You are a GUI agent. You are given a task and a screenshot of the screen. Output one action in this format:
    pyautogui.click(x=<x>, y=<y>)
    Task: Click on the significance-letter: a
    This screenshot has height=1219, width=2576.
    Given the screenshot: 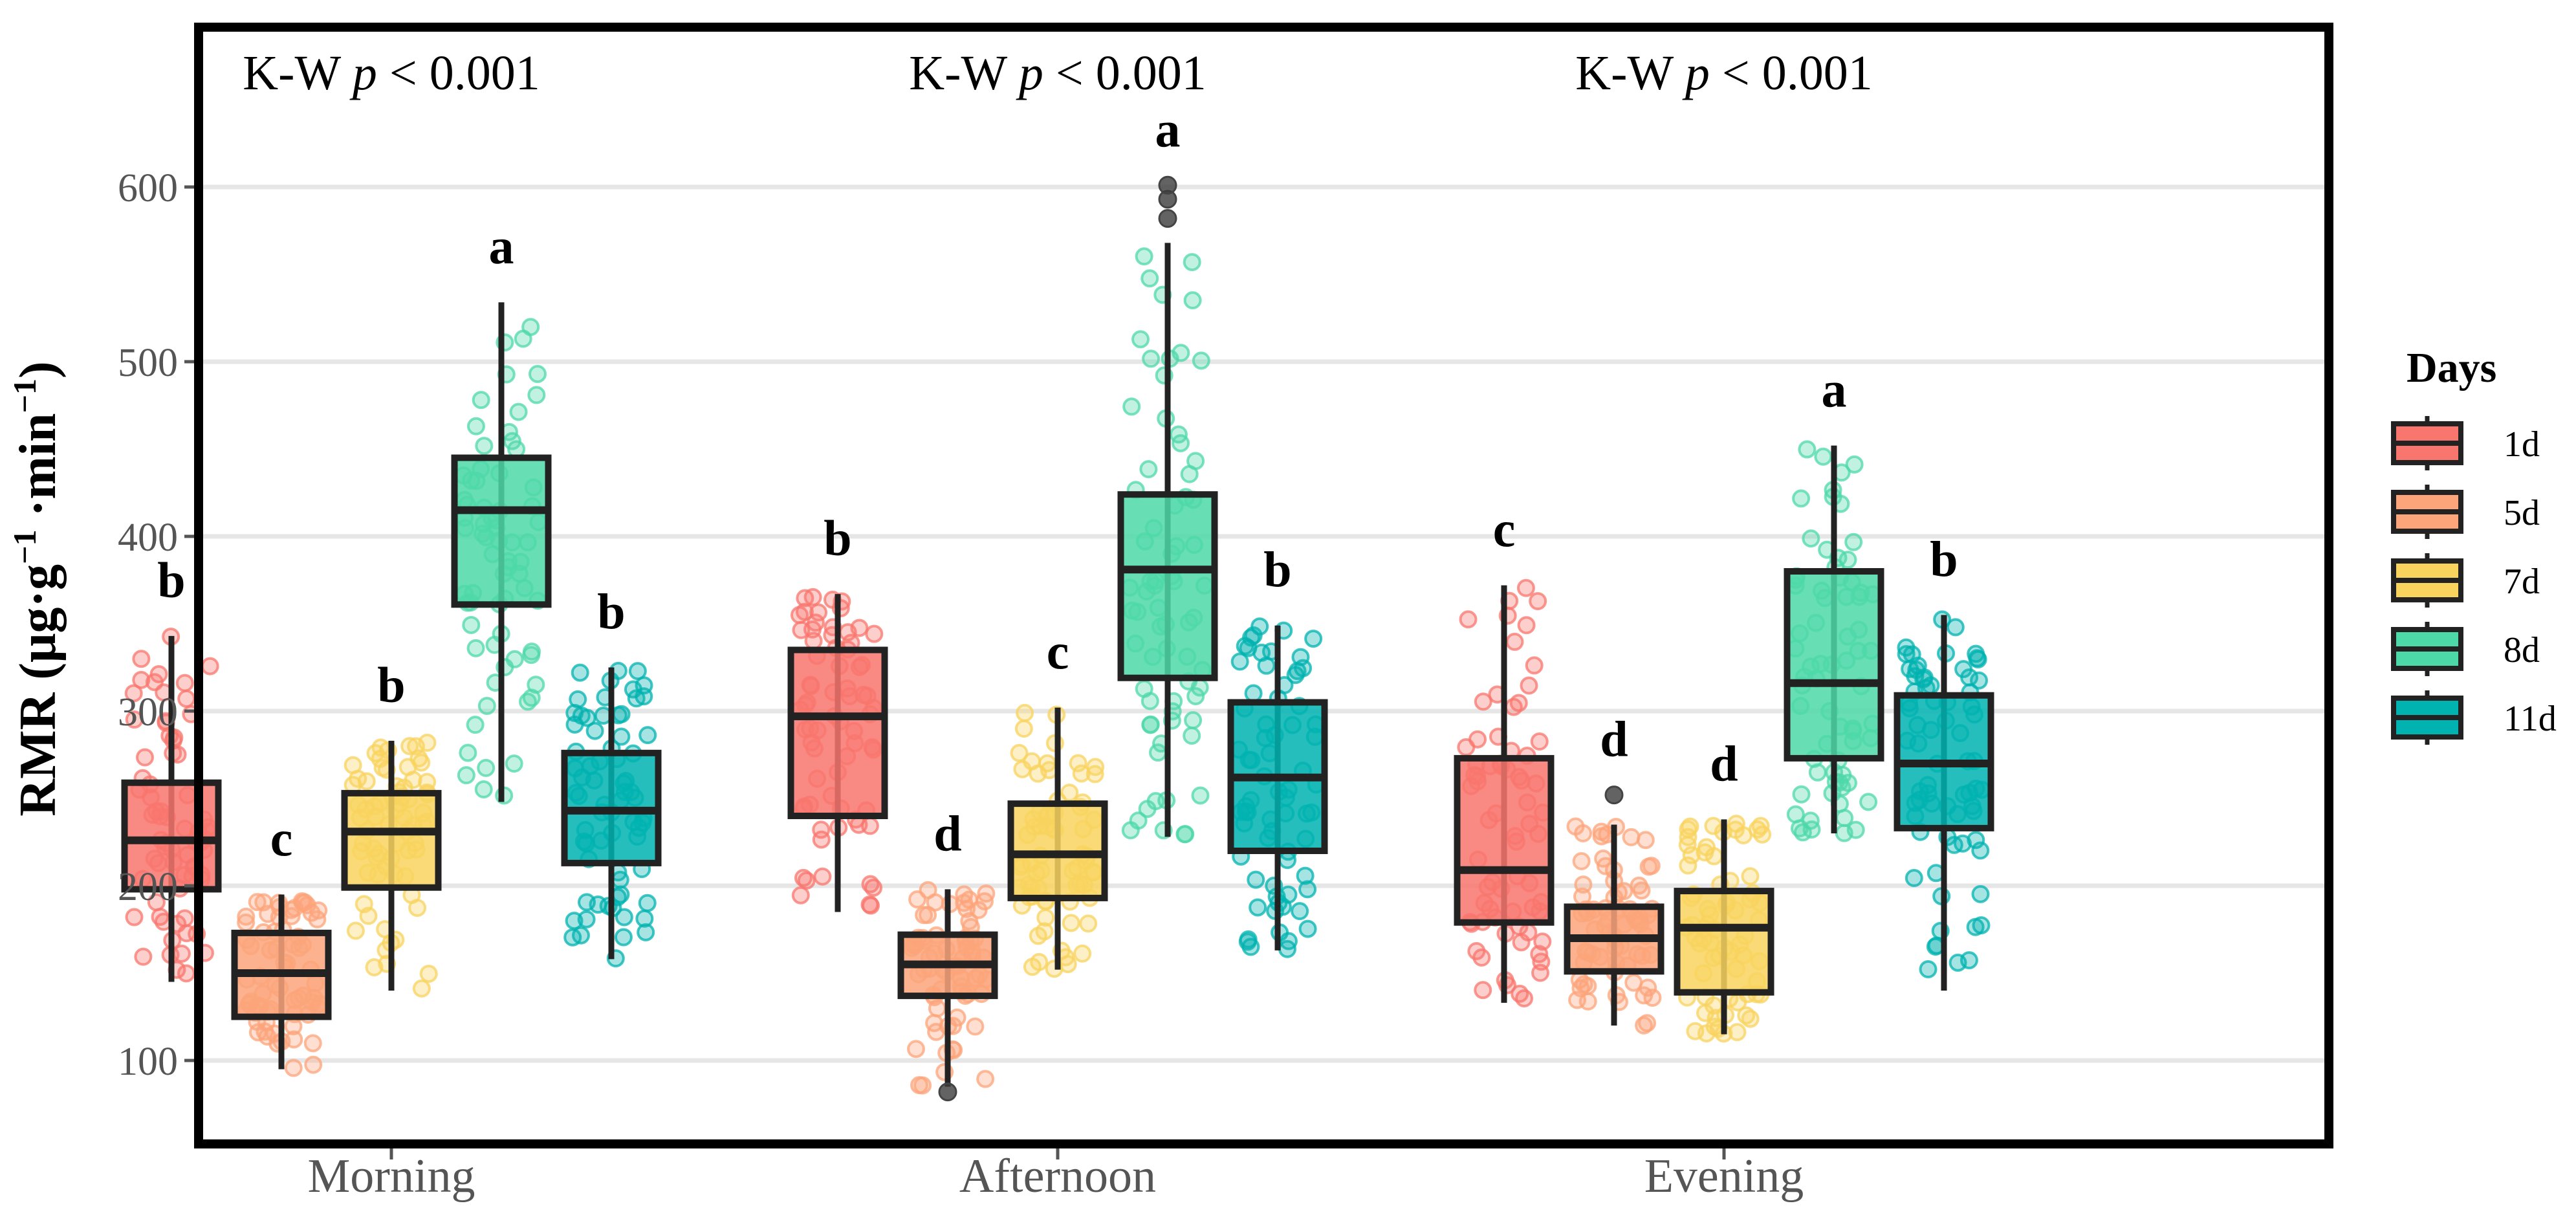 What is the action you would take?
    pyautogui.click(x=1834, y=390)
    